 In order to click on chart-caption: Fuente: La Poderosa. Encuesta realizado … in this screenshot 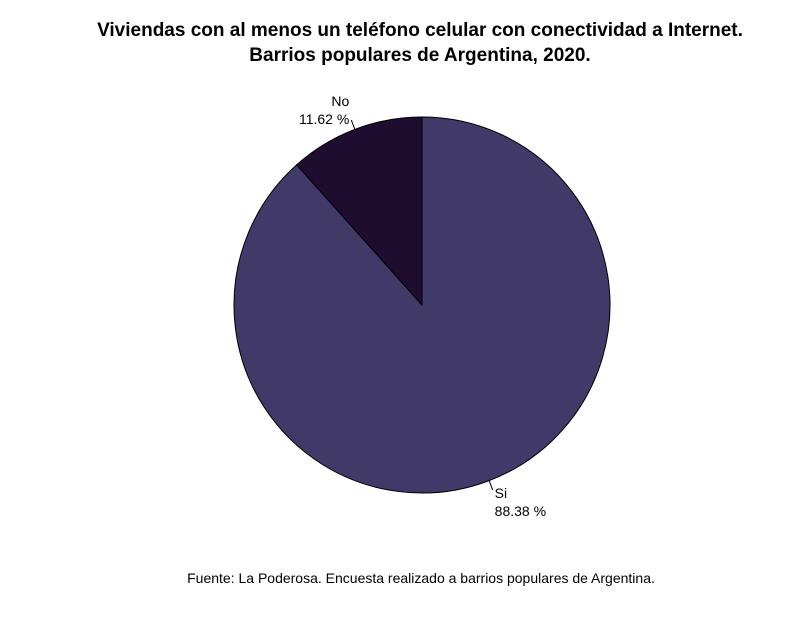, I will do `click(421, 578)`.